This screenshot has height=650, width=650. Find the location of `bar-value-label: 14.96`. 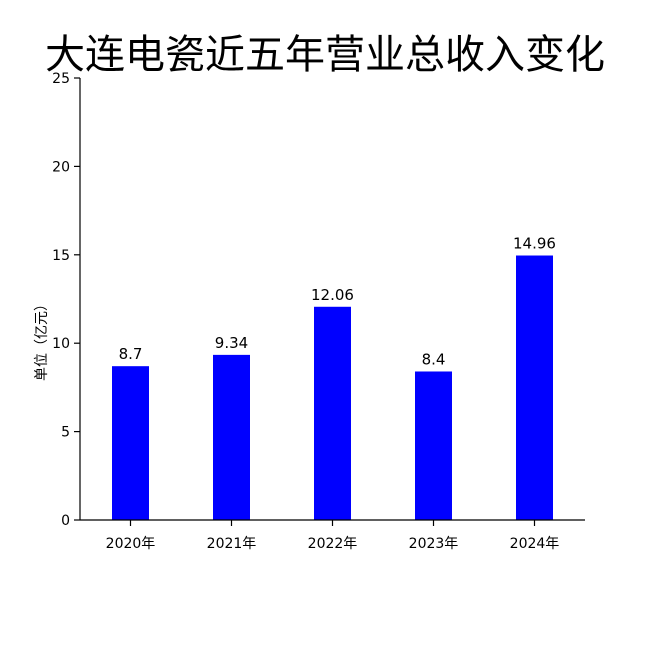

bar-value-label: 14.96 is located at coordinates (534, 244).